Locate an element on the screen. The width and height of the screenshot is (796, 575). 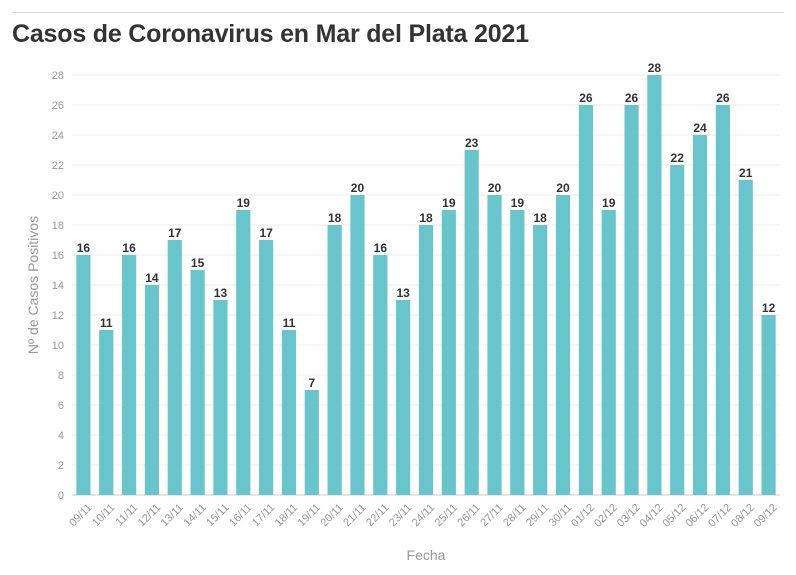
x-tick-label: 07/12 is located at coordinates (720, 516).